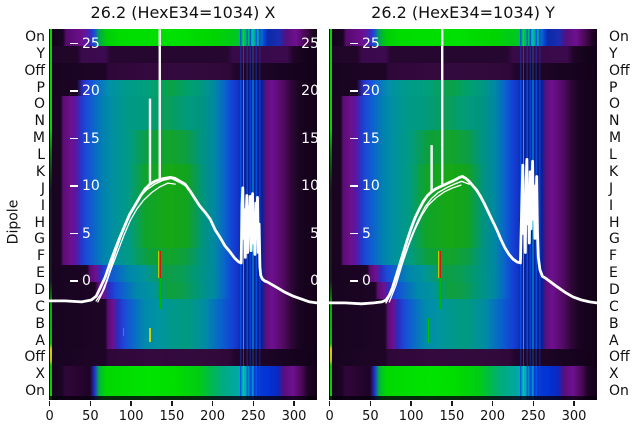  What do you see at coordinates (463, 12) in the screenshot?
I see `plot-title-y: 26.2 (HexE34=1034) Y` at bounding box center [463, 12].